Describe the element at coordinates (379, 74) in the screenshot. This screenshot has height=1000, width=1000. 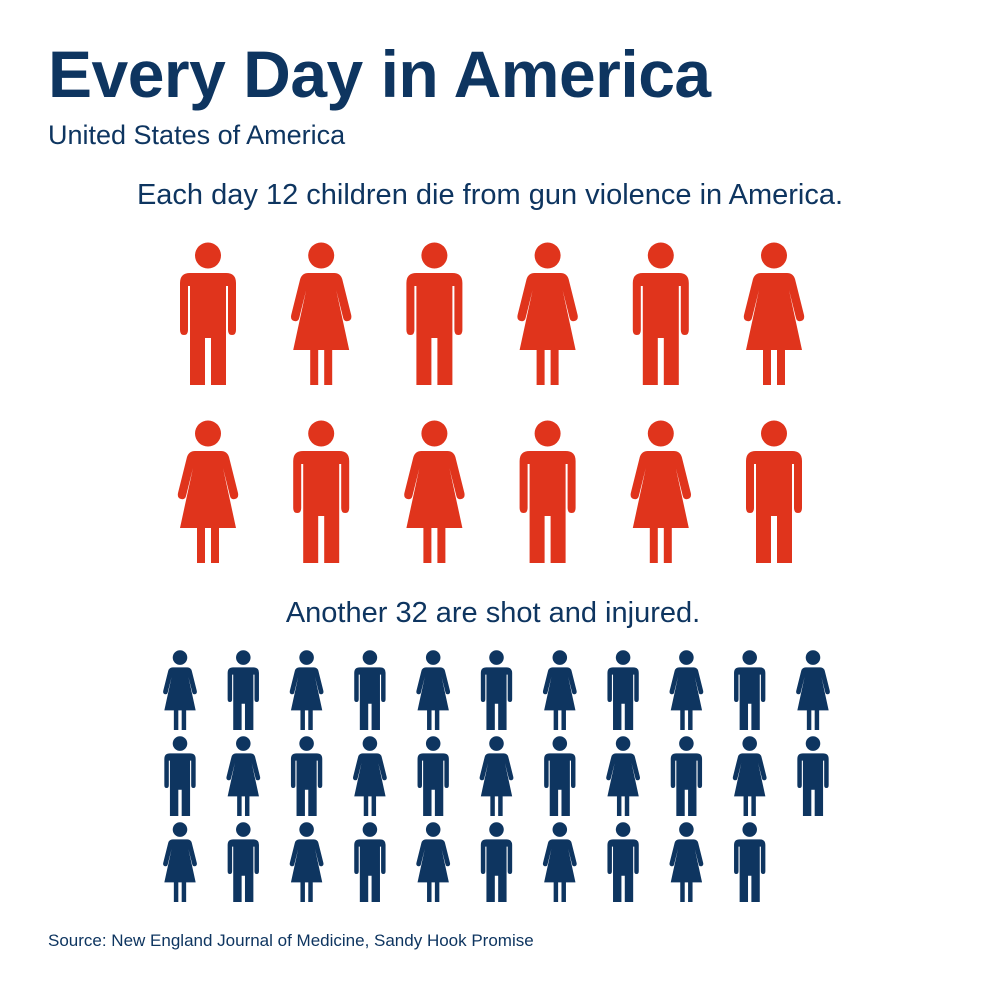
I see `title: Every Day in America` at that location.